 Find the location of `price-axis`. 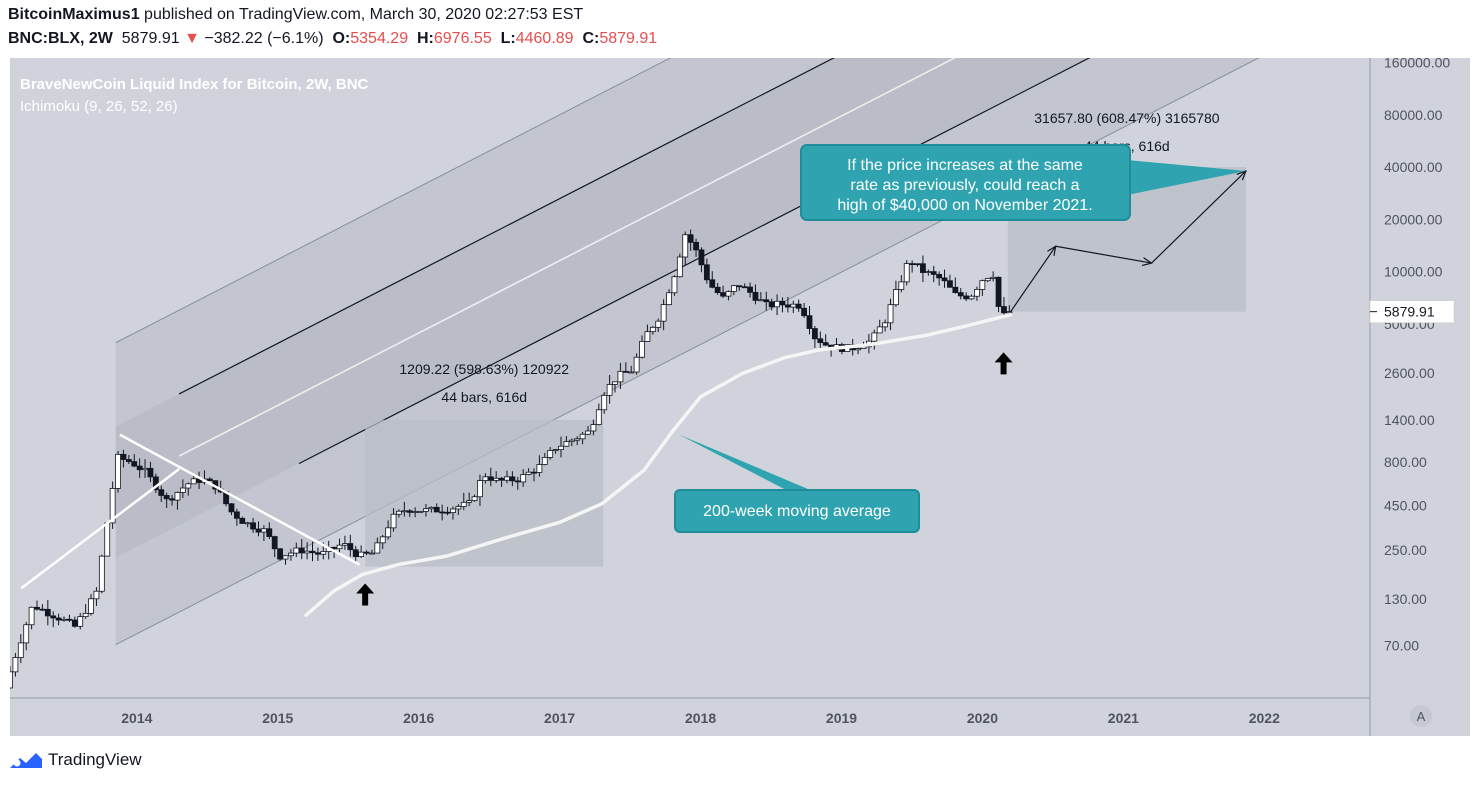

price-axis is located at coordinates (1420, 397).